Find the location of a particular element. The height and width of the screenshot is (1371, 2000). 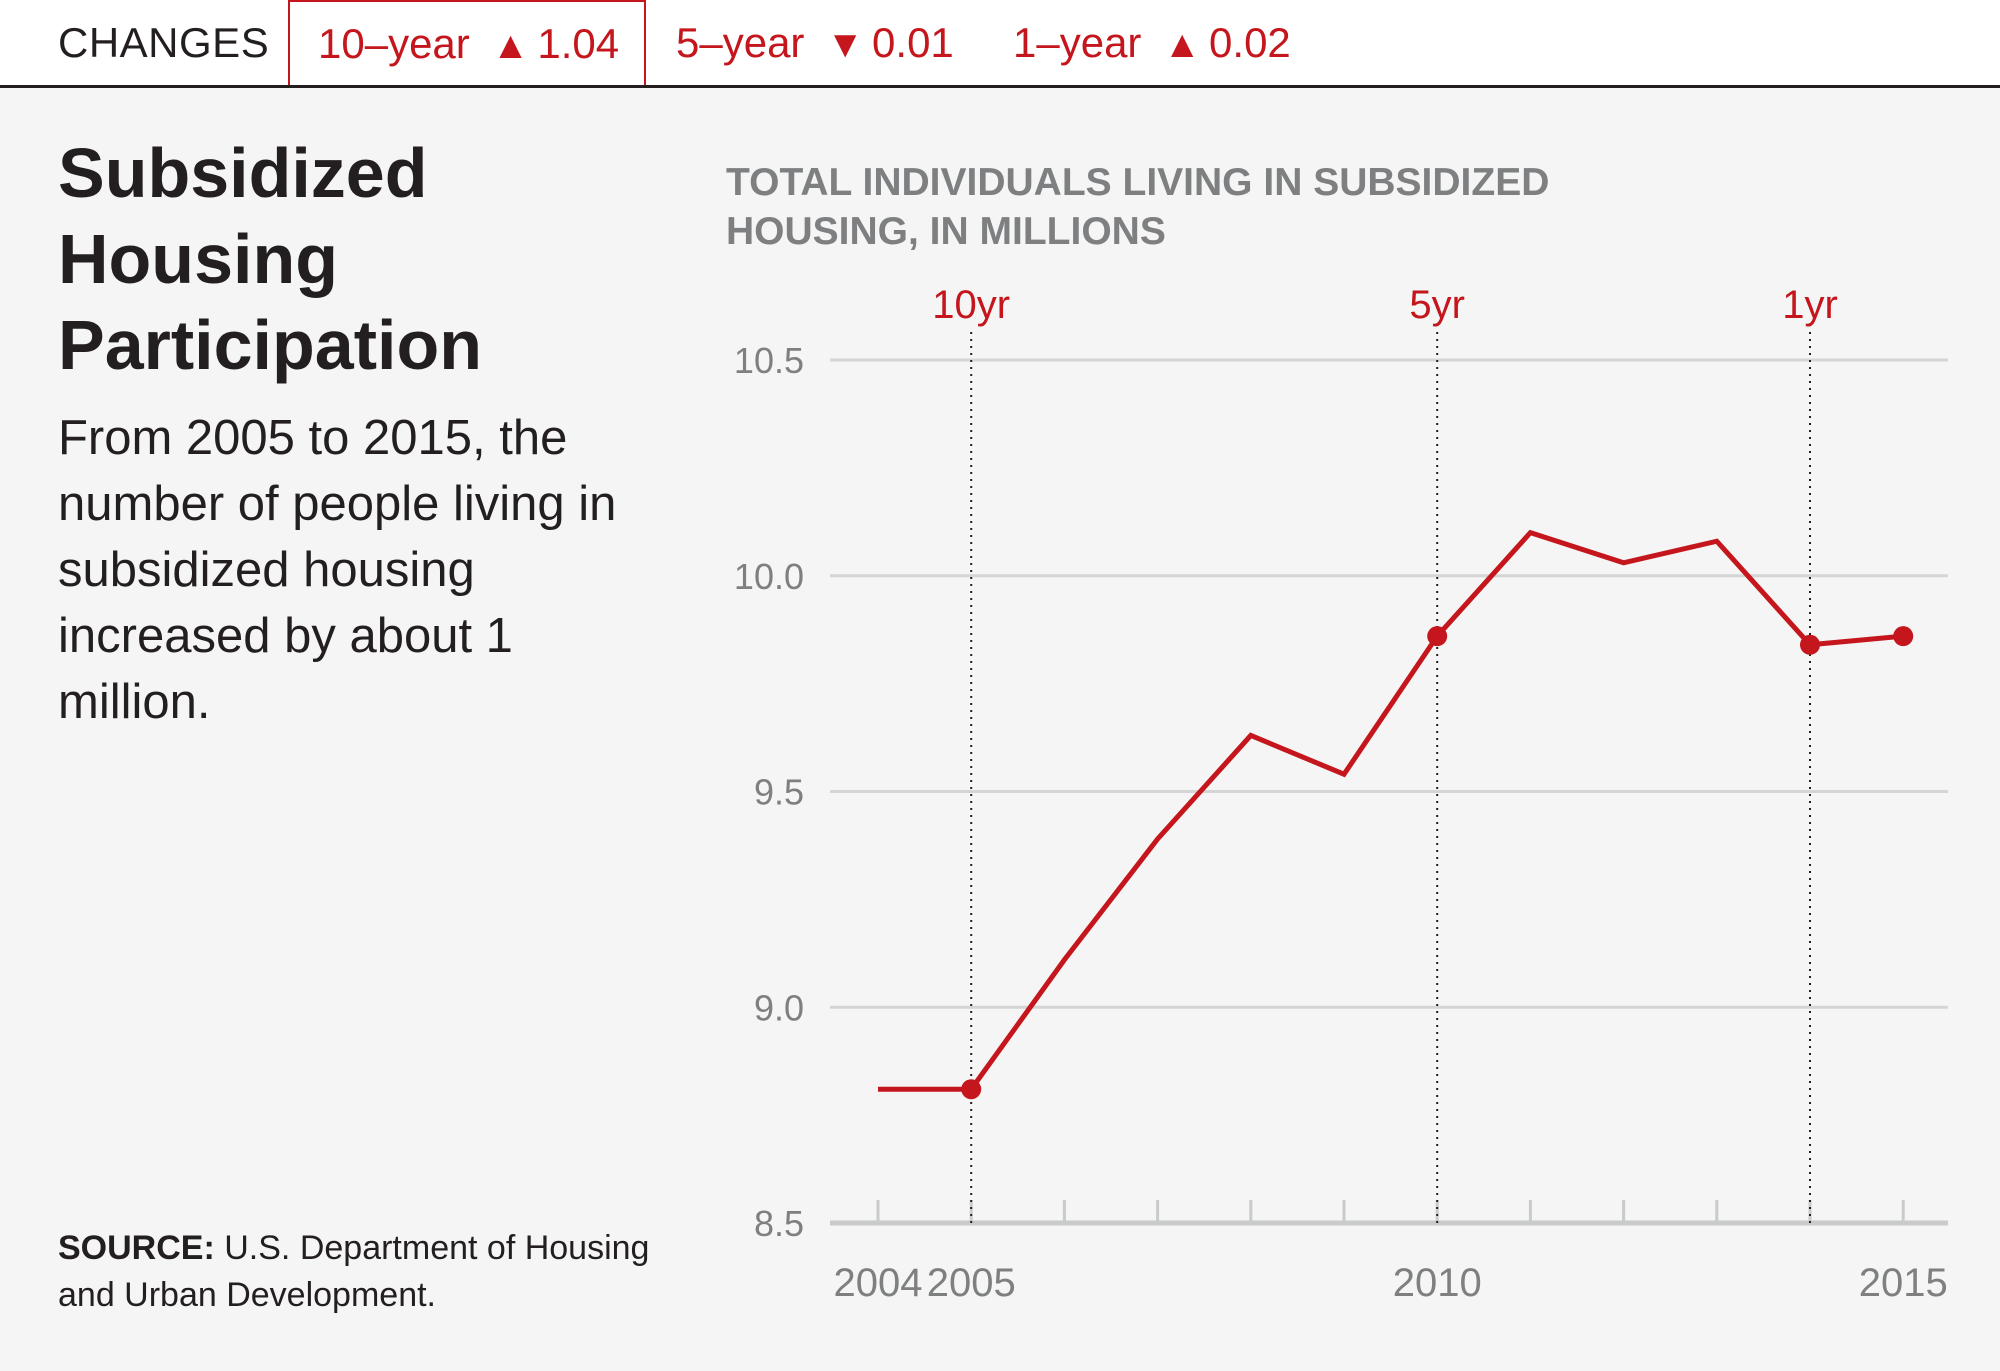

tab-10-year-change: 1.04 is located at coordinates (578, 43).